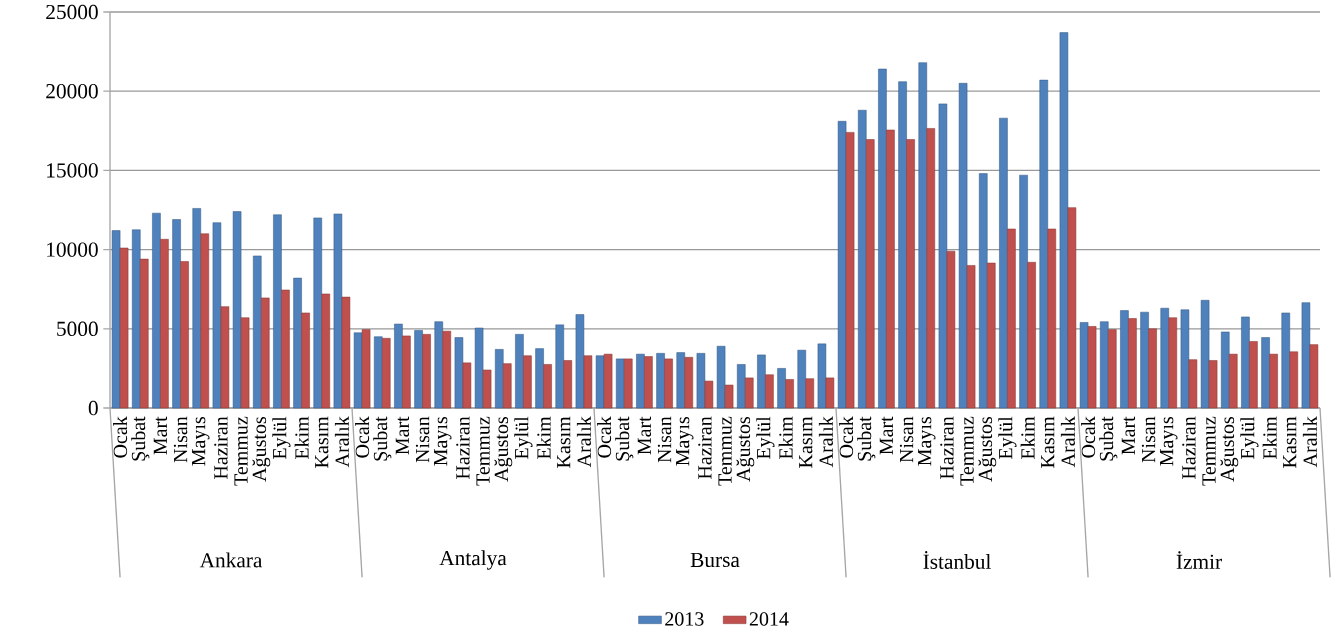  Describe the element at coordinates (473, 560) in the screenshot. I see `text: Antalya` at that location.